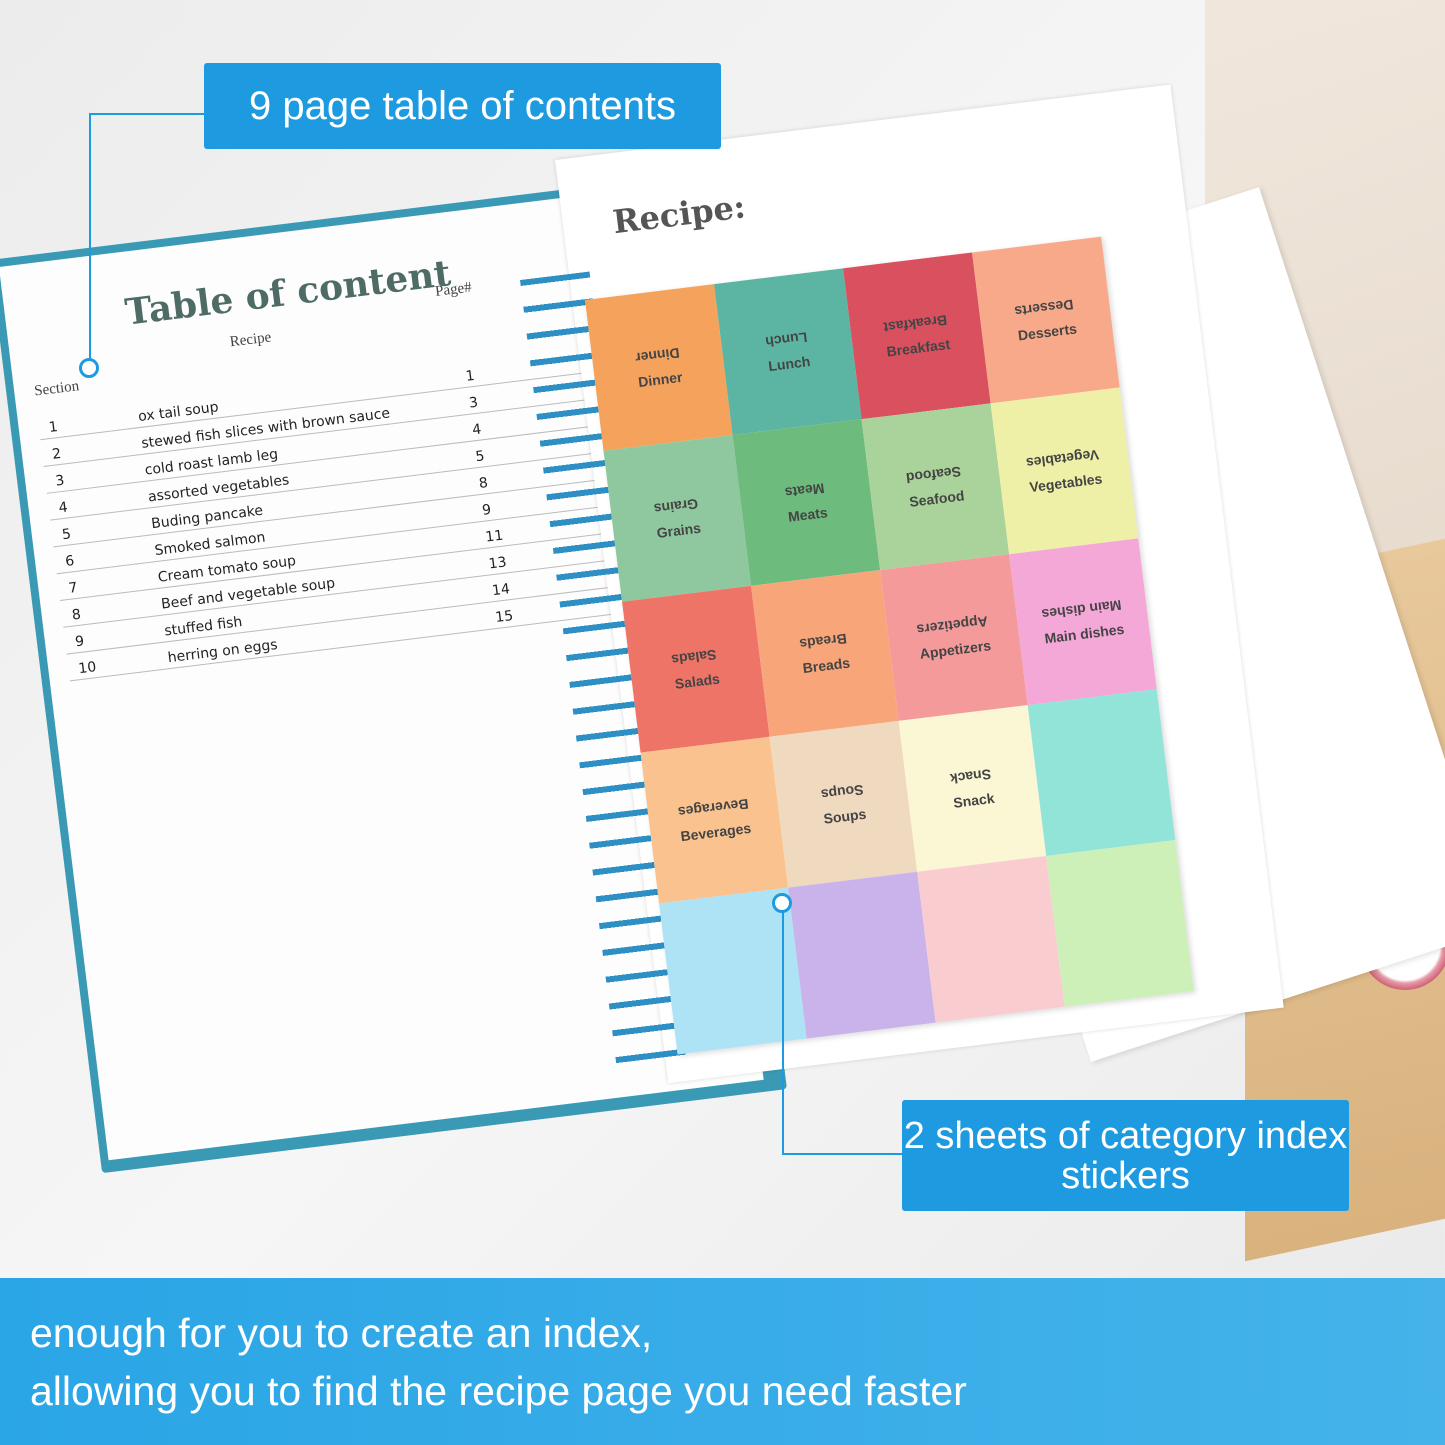 This screenshot has width=1445, height=1445. Describe the element at coordinates (713, 808) in the screenshot. I see `sticker-label-flipped: Beverages` at that location.